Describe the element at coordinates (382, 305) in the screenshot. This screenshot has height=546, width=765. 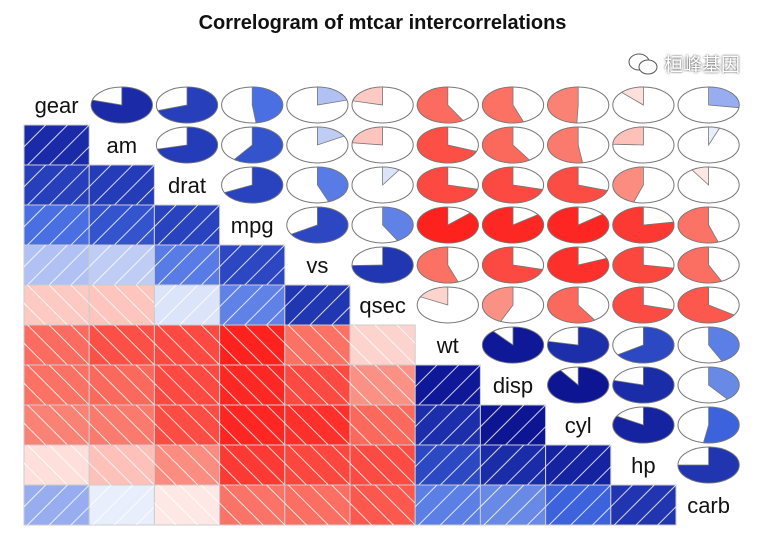
I see `variable-label: qsec` at that location.